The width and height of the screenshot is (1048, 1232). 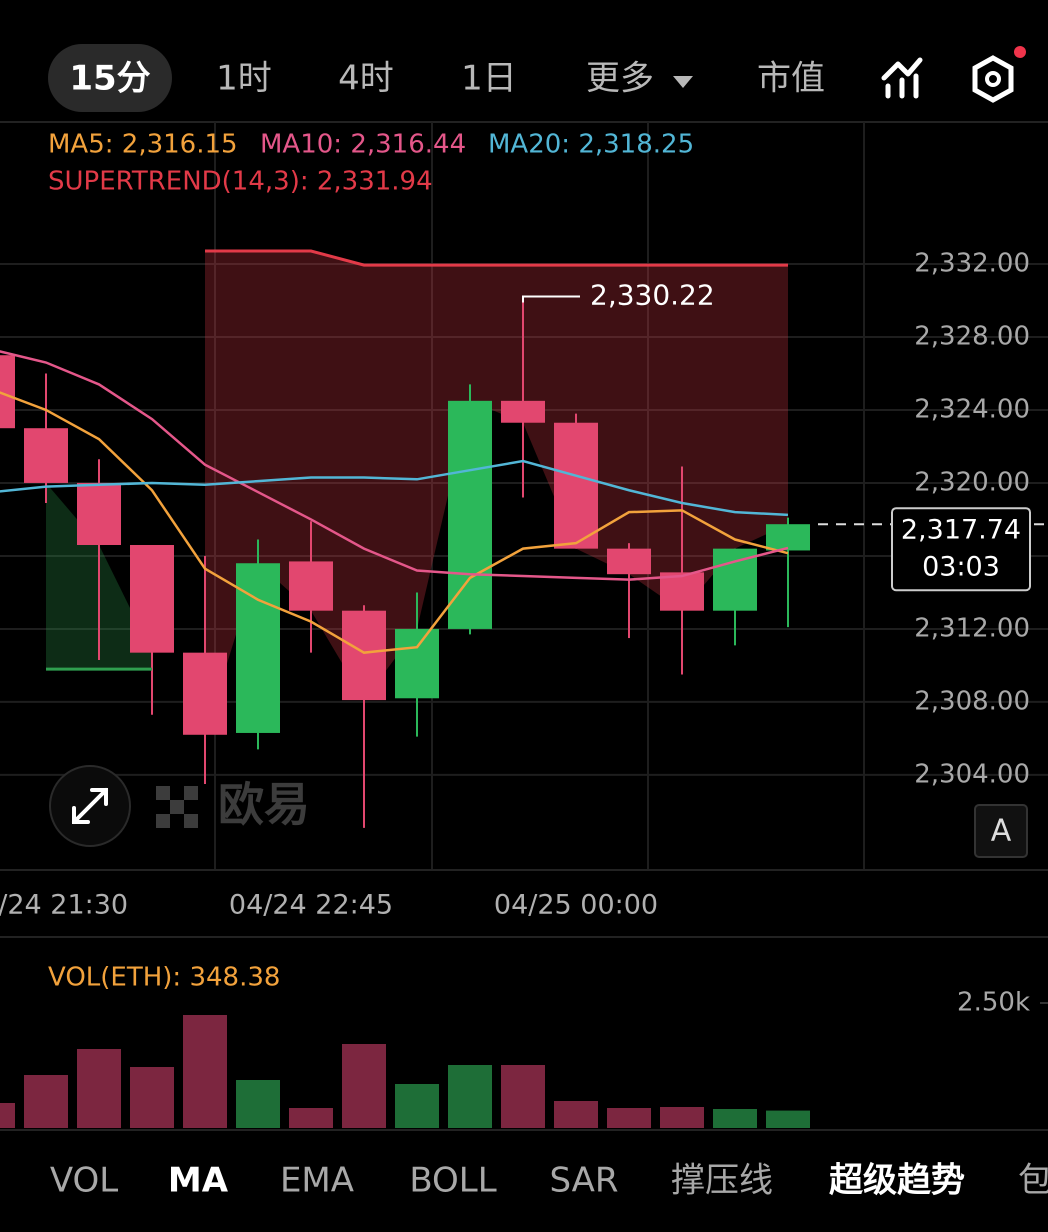 What do you see at coordinates (972, 774) in the screenshot?
I see `y-tick-label: 2,304.00` at bounding box center [972, 774].